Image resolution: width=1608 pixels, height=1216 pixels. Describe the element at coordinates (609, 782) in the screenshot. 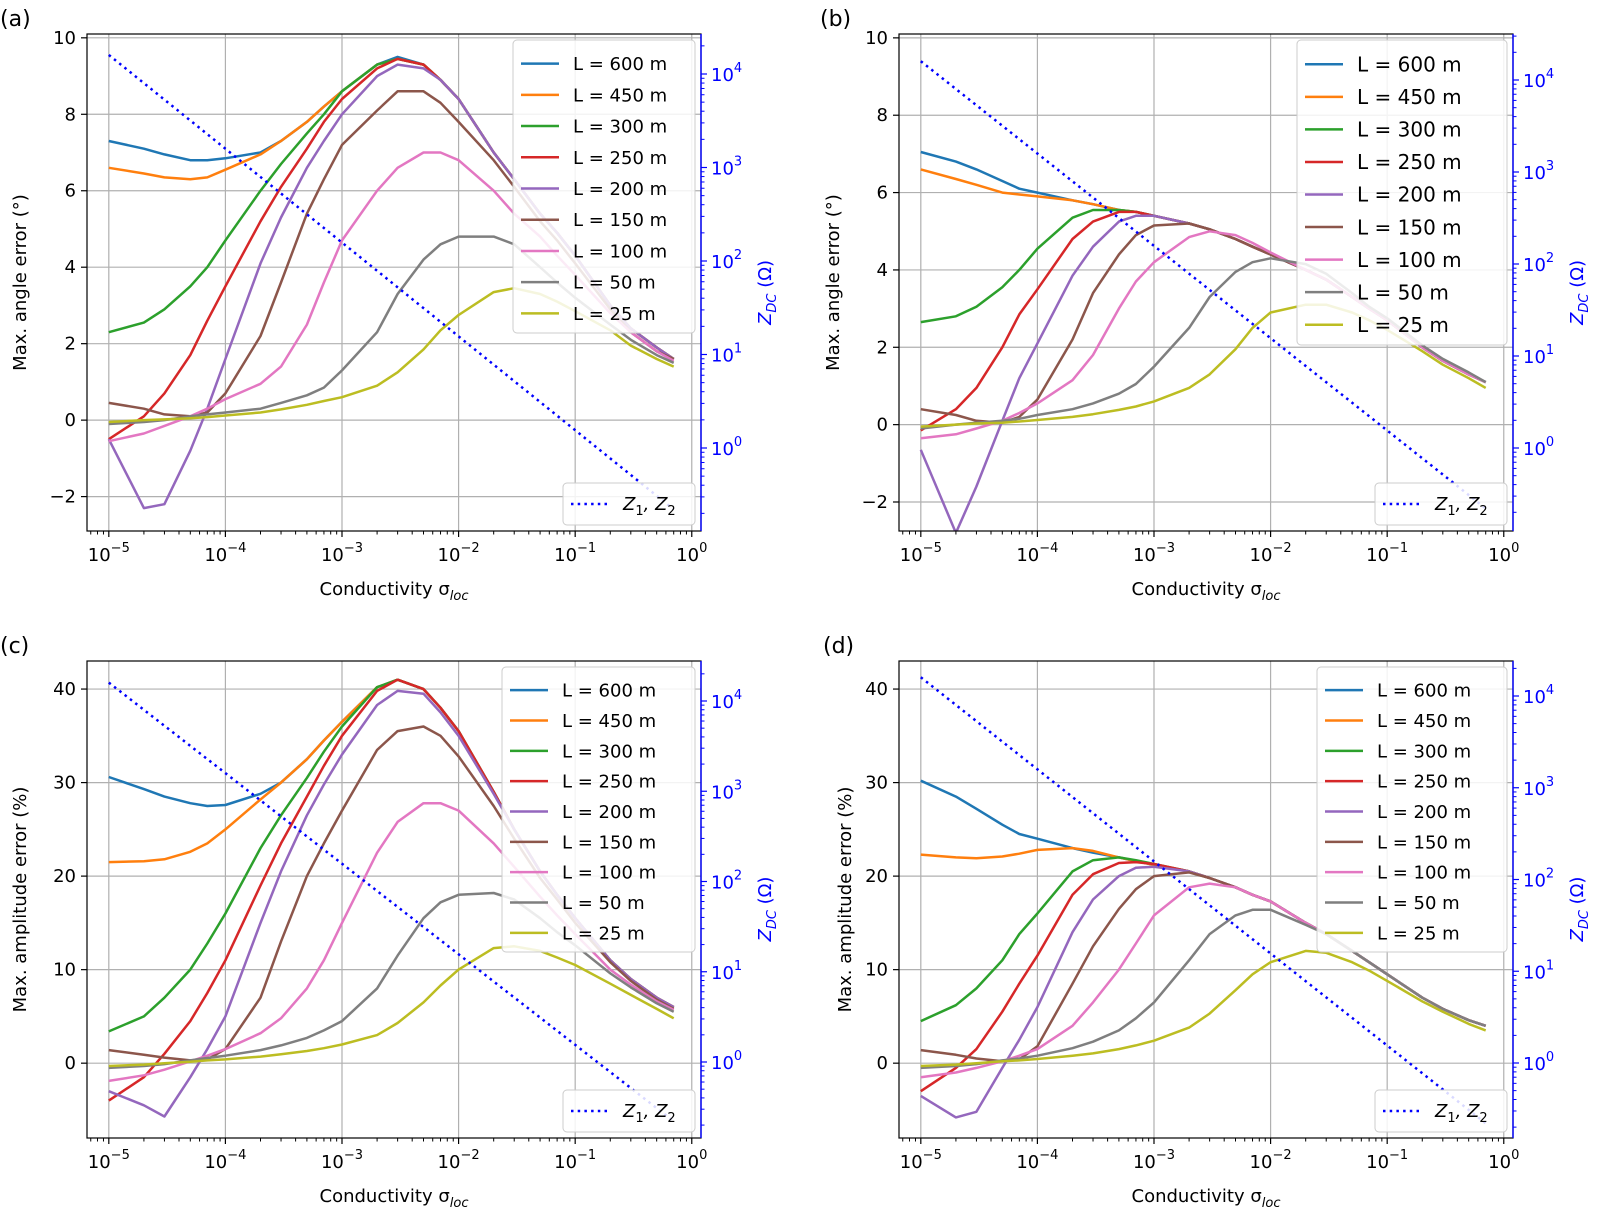

I see `legend-label: L = 250 m` at that location.